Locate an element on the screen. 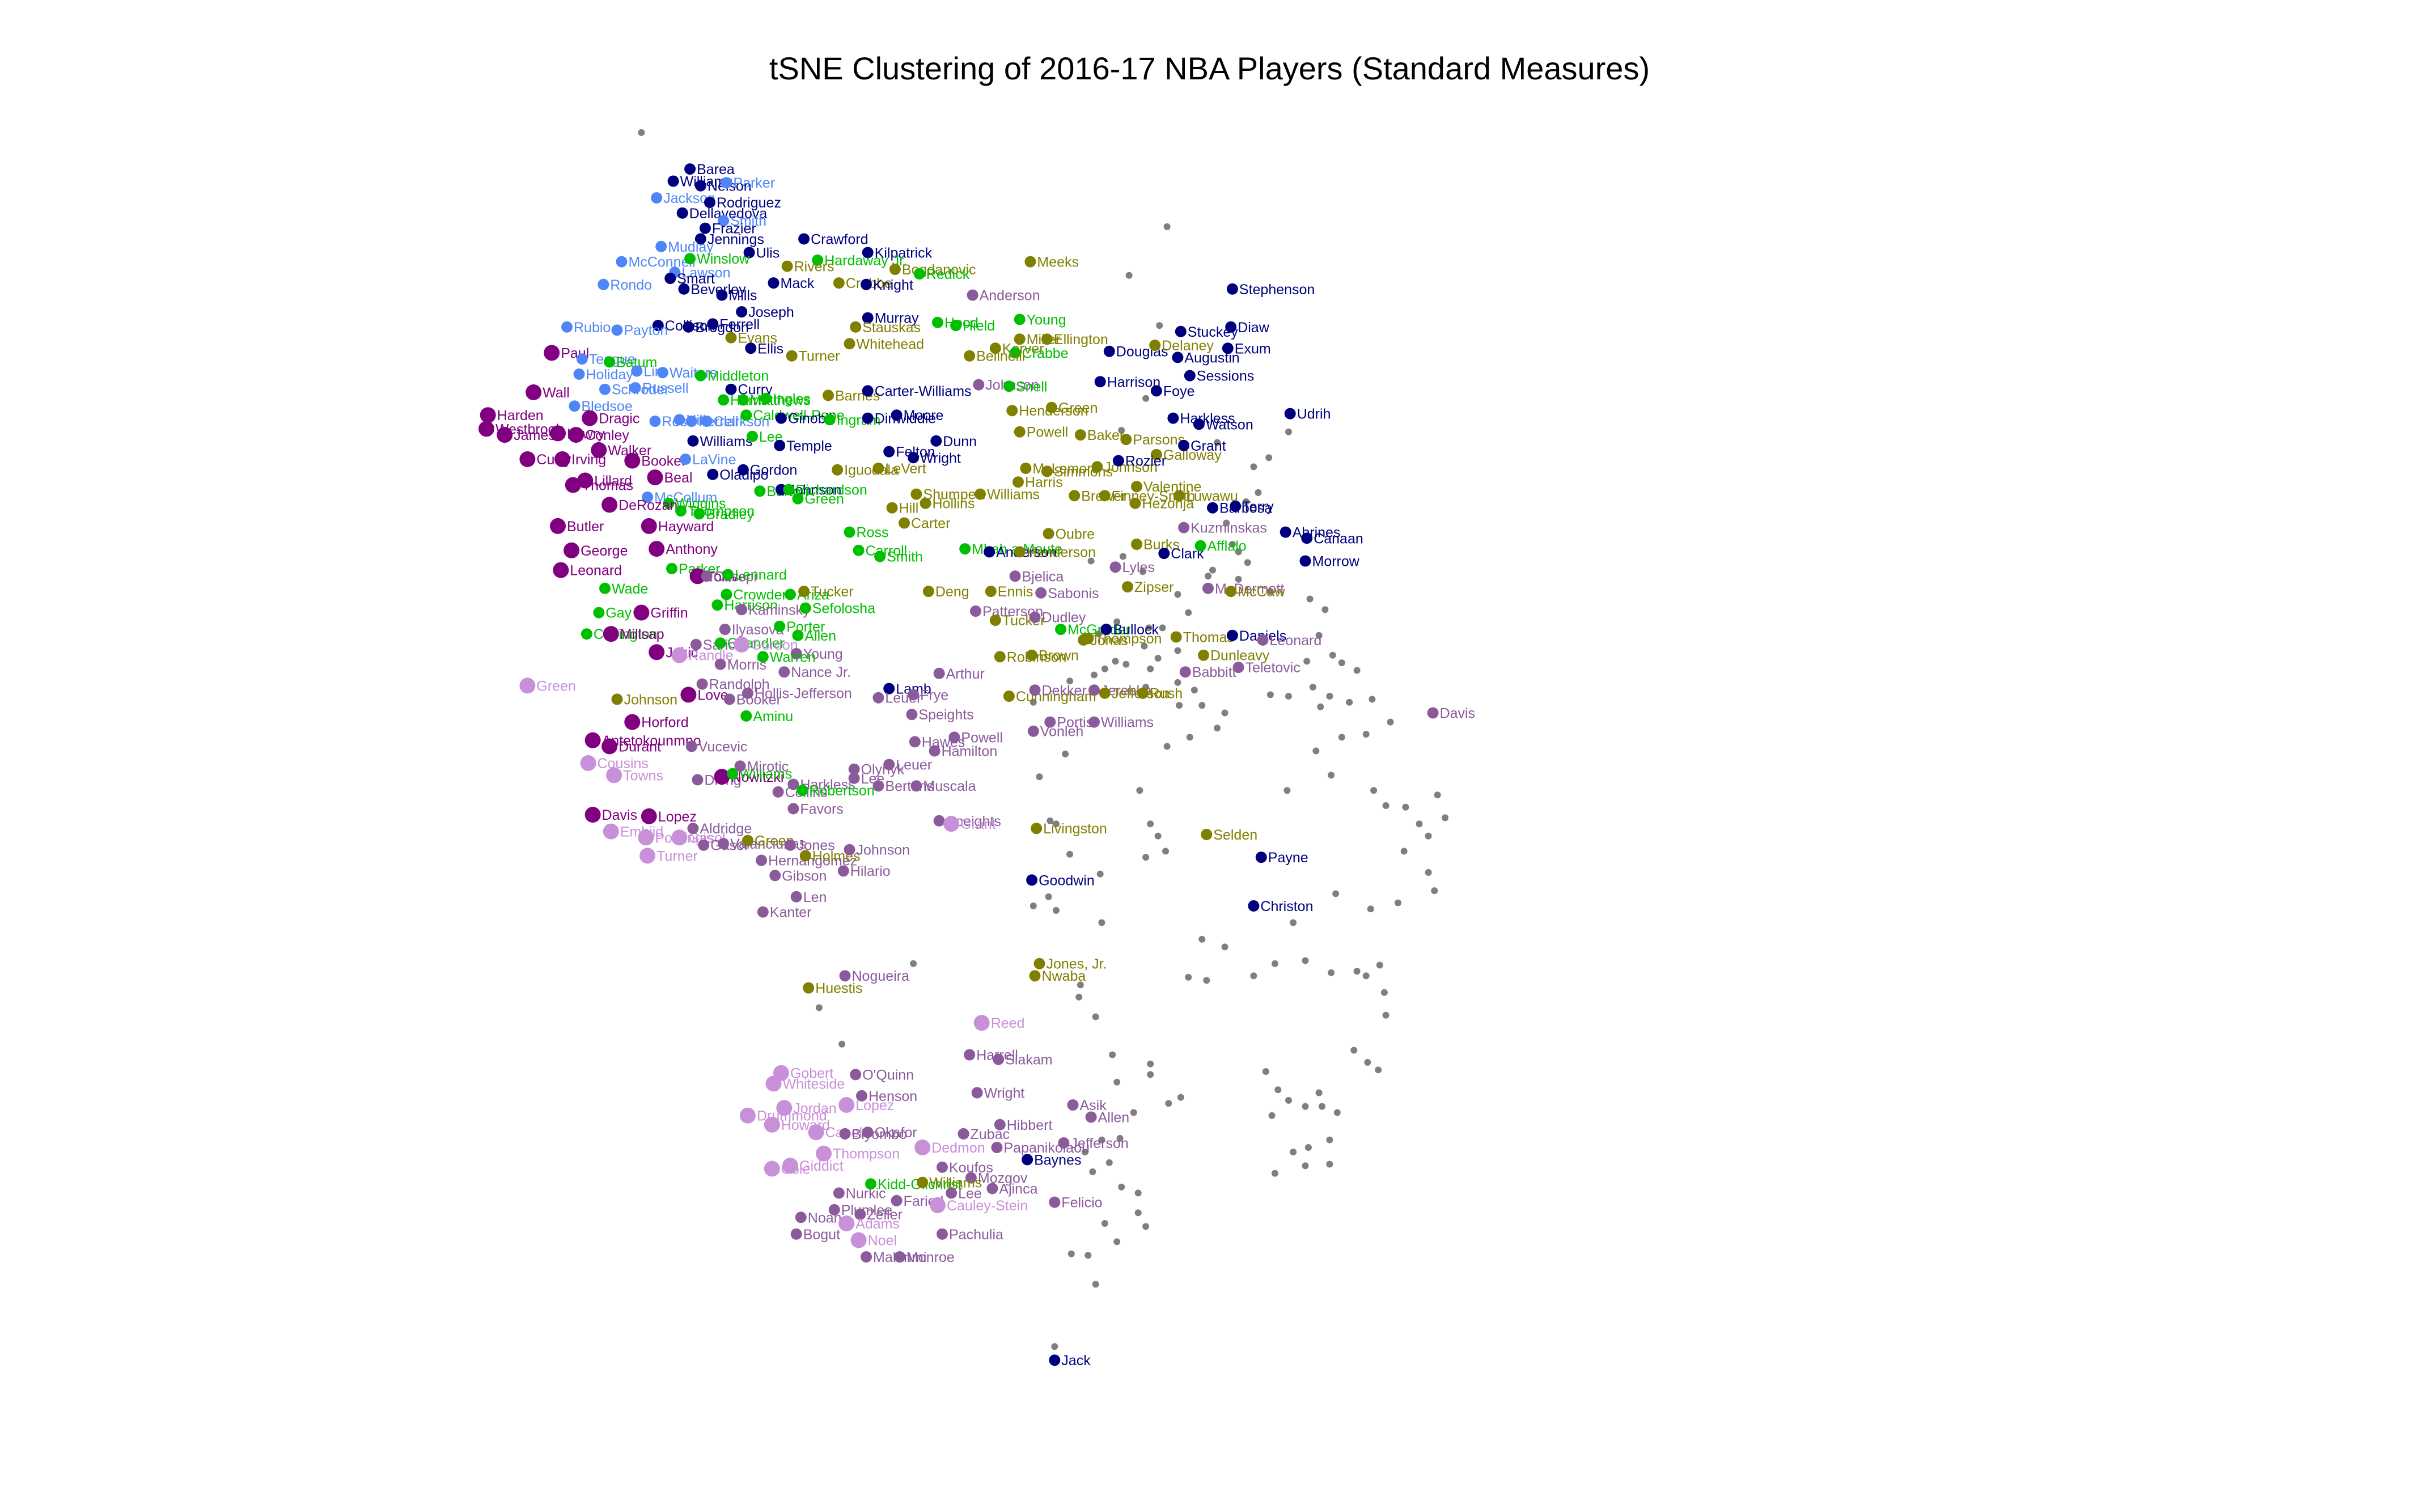 This screenshot has height=1512, width=2419. player-label: Oubre is located at coordinates (1075, 534).